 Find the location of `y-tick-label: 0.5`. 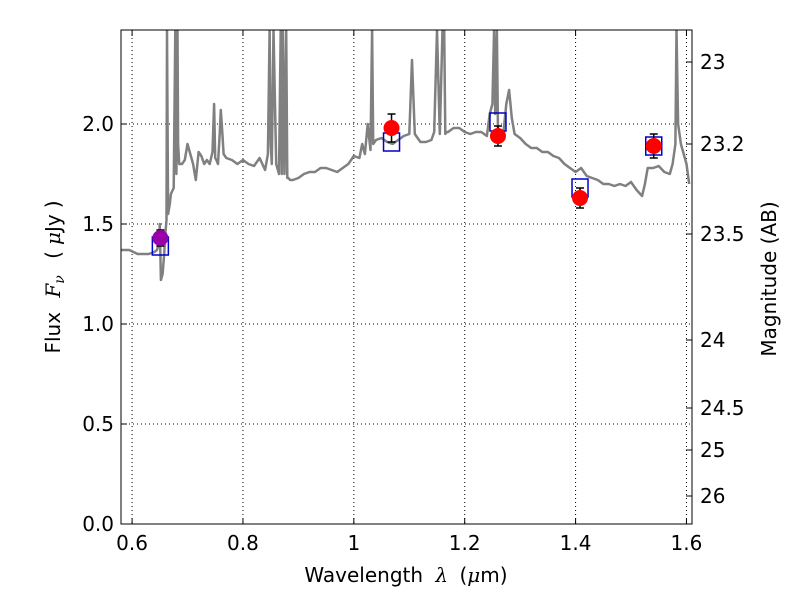

y-tick-label: 0.5 is located at coordinates (98, 424).